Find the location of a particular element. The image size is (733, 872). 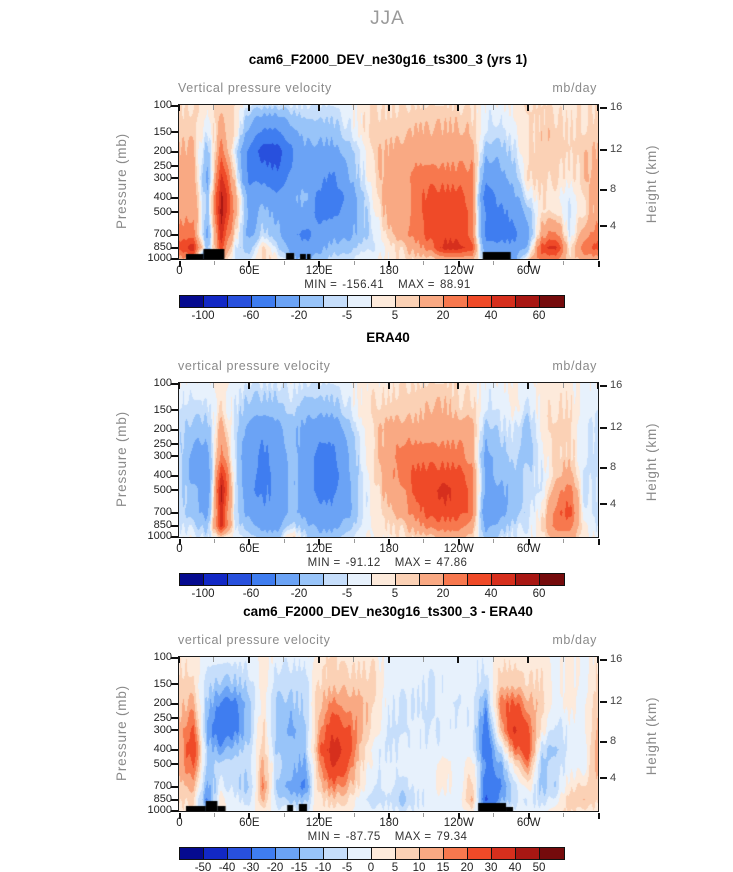

max-value: 88.91 is located at coordinates (455, 285).